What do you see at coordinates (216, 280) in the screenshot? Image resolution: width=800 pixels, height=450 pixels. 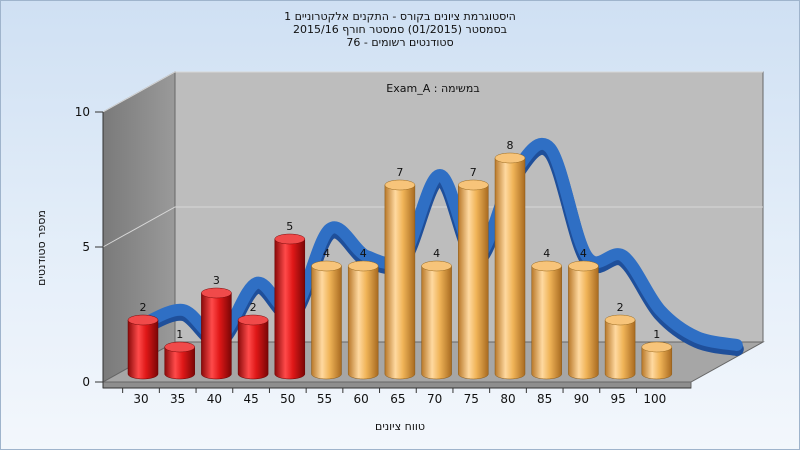 I see `data-label: 3` at bounding box center [216, 280].